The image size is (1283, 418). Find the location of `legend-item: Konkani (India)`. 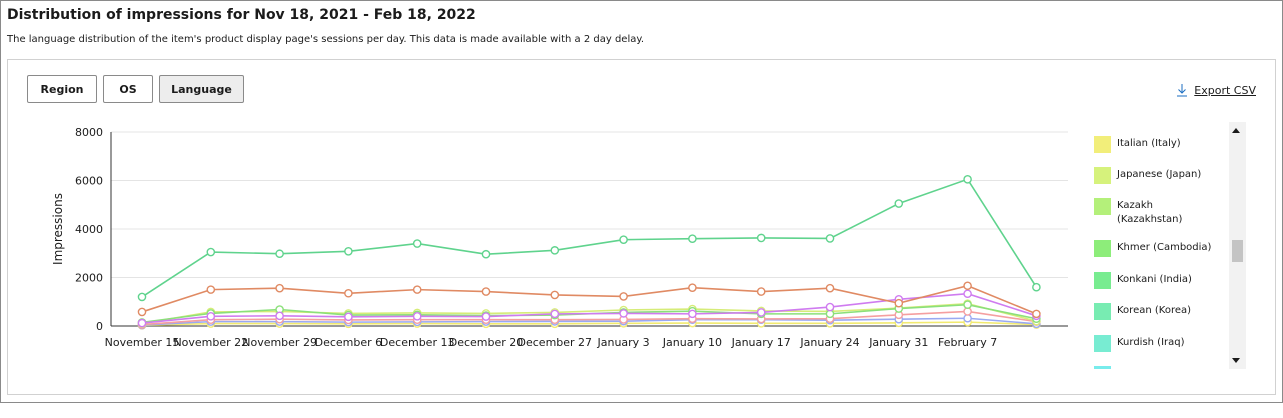

legend-item: Konkani (India) is located at coordinates (1156, 280).